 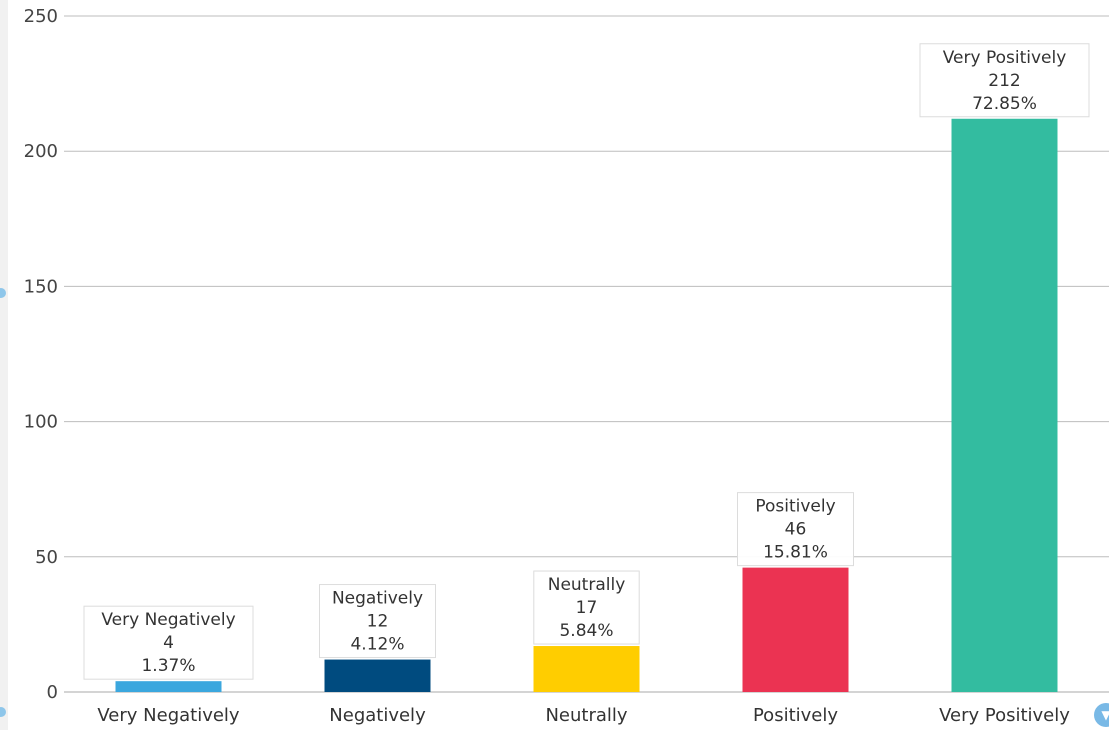 I want to click on data-label-category: Negatively, so click(x=377, y=599).